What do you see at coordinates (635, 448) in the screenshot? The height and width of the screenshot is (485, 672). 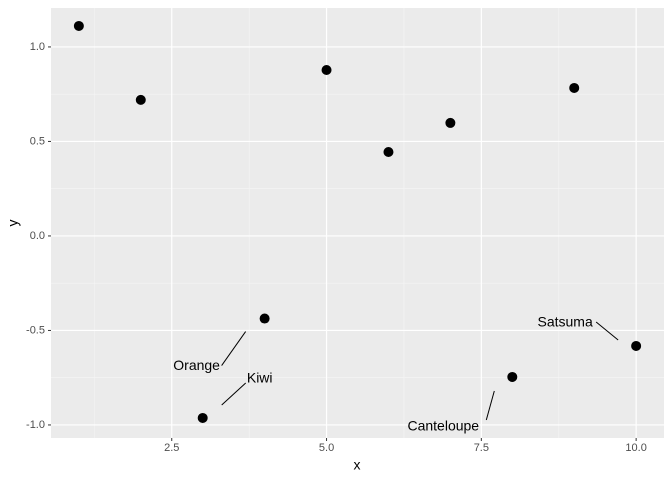 I see `x-tick-label: 10.0` at bounding box center [635, 448].